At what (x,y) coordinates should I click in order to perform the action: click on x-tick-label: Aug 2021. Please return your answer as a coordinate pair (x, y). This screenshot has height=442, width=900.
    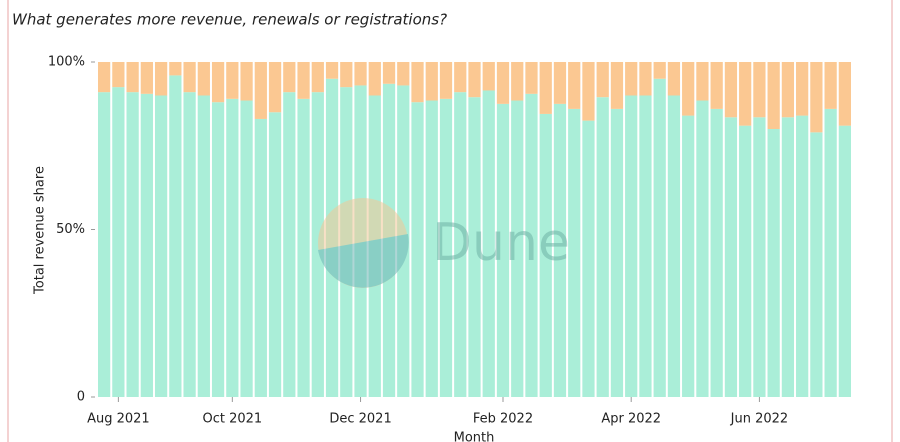
    Looking at the image, I should click on (118, 419).